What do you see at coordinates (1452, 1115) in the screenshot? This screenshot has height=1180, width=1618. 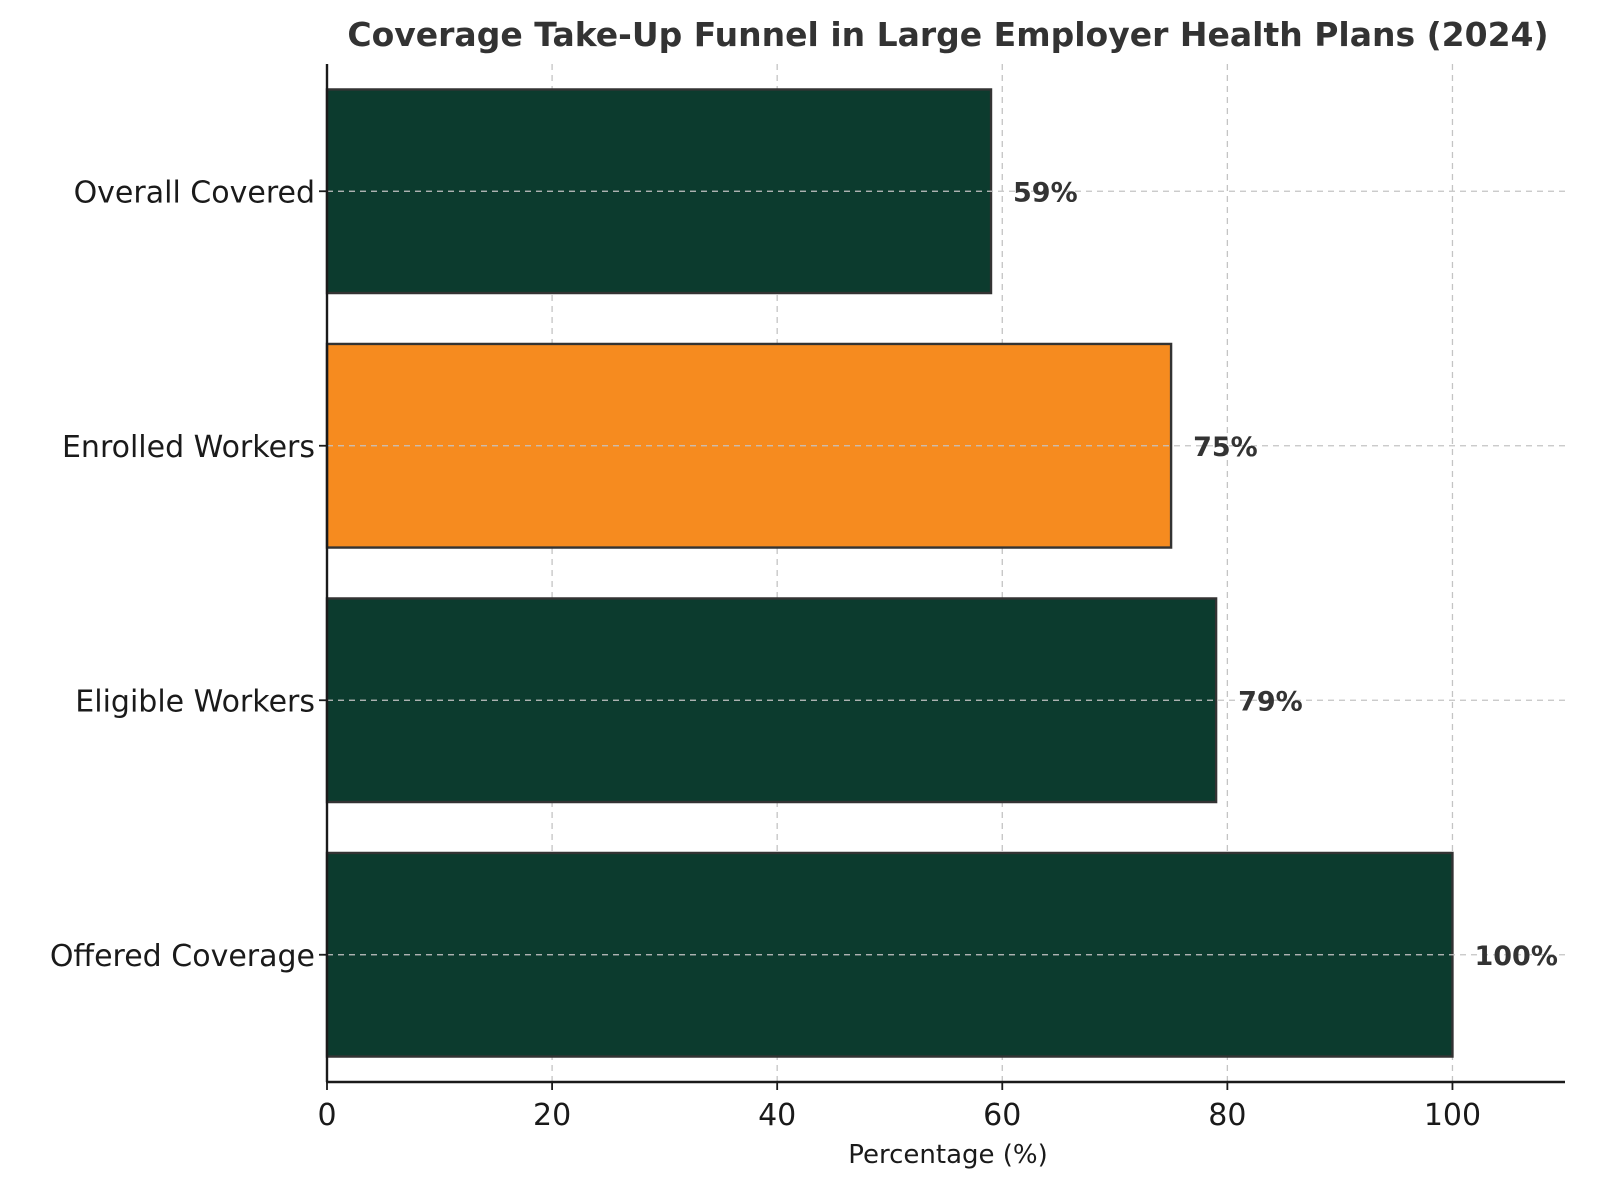 I see `x-tick-label: 100` at bounding box center [1452, 1115].